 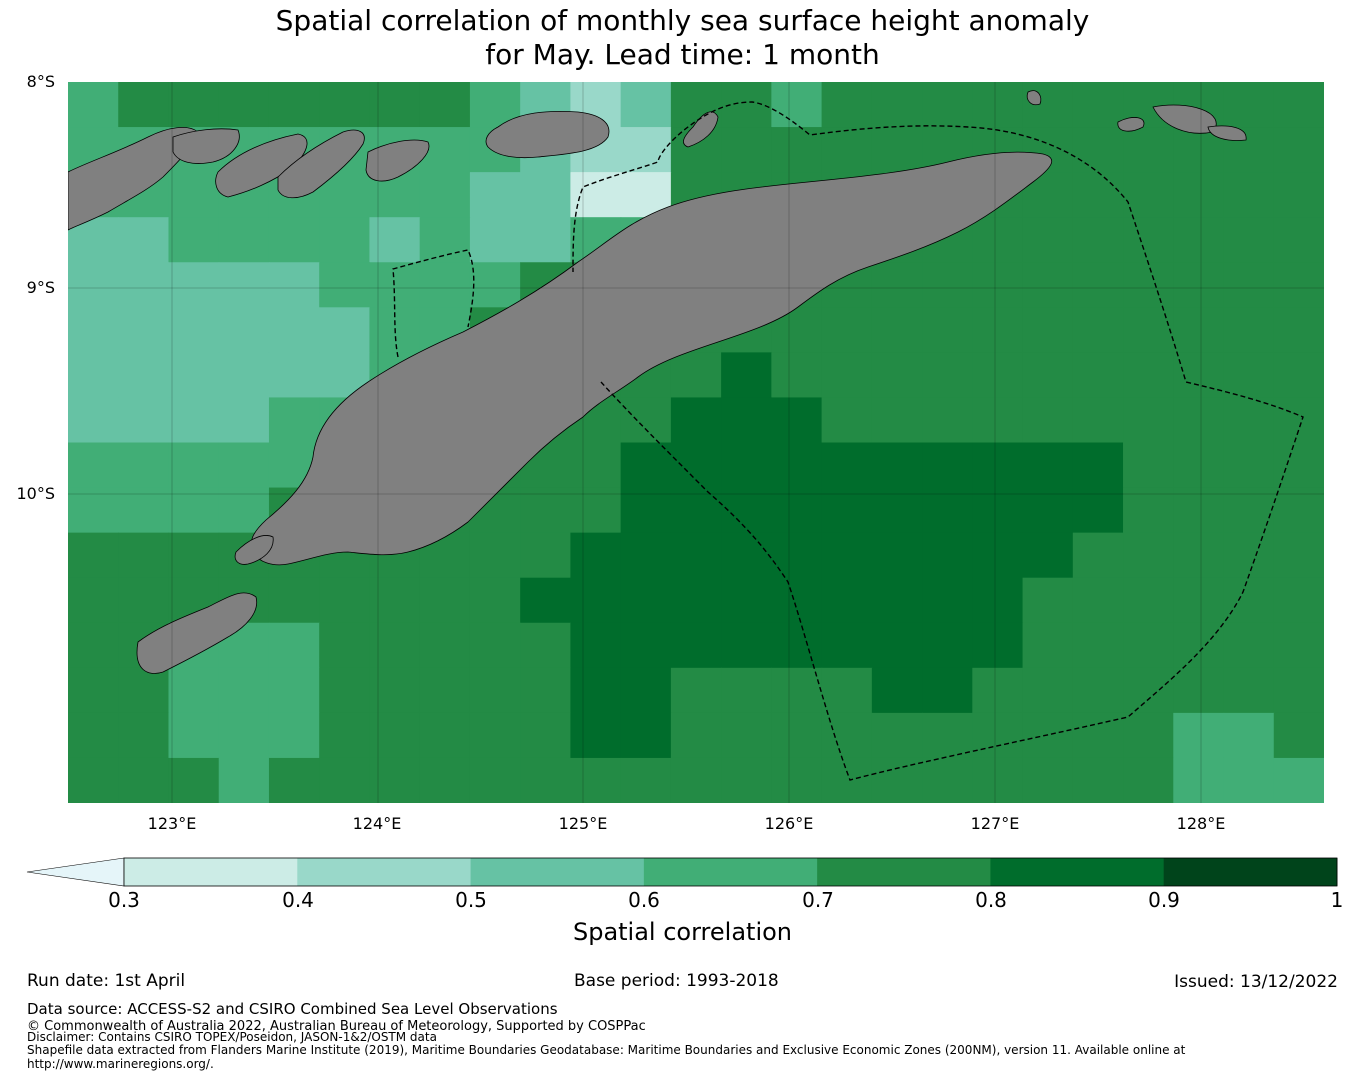 What do you see at coordinates (547, 134) in the screenshot?
I see `alor-island` at bounding box center [547, 134].